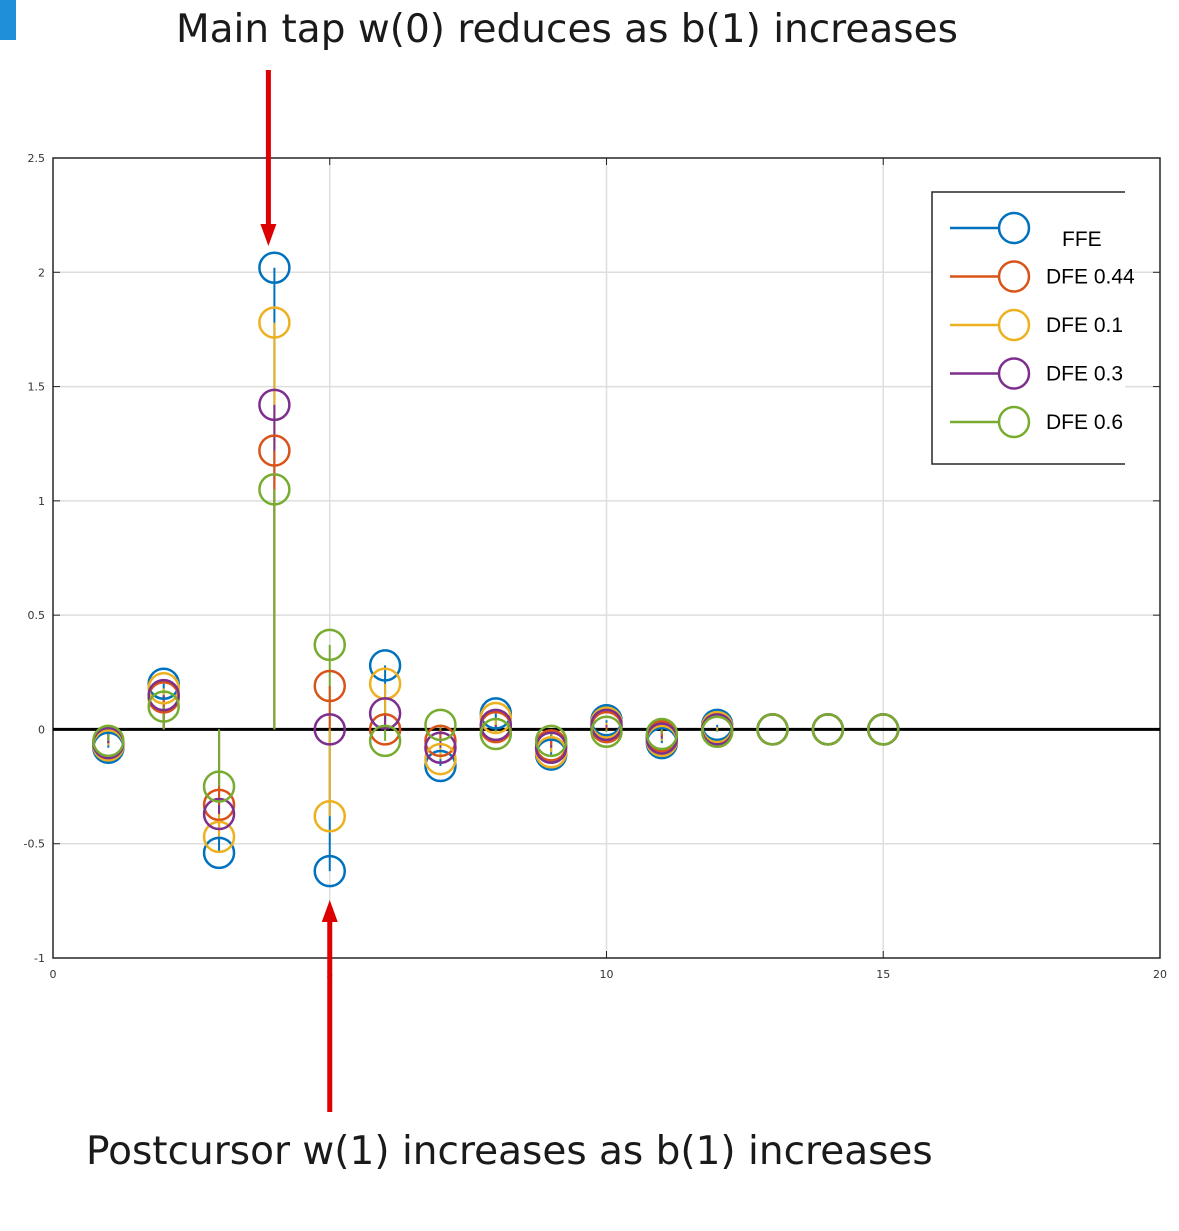 This screenshot has height=1231, width=1179. I want to click on y-tick-label: 0.5, so click(37, 615).